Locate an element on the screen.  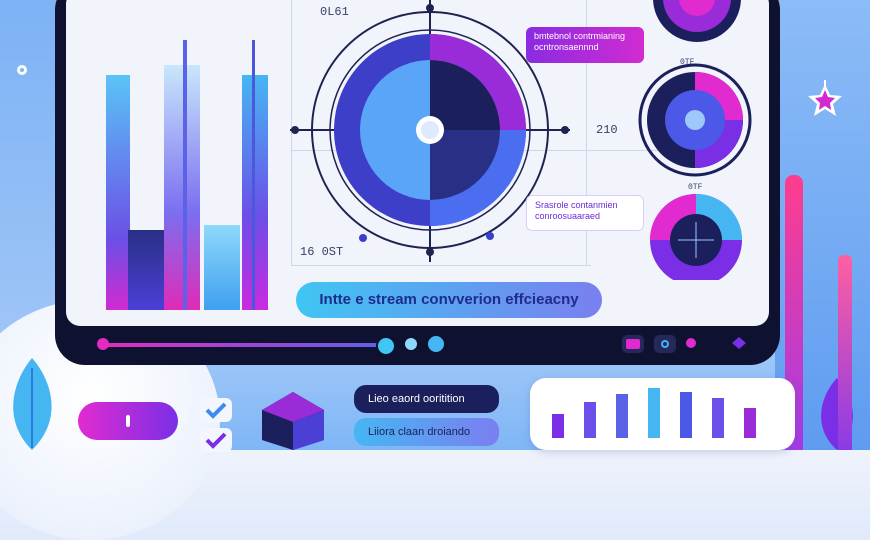
callout-top: bmtebnol contrmianing ocntronsaennnd is located at coordinates (585, 45).